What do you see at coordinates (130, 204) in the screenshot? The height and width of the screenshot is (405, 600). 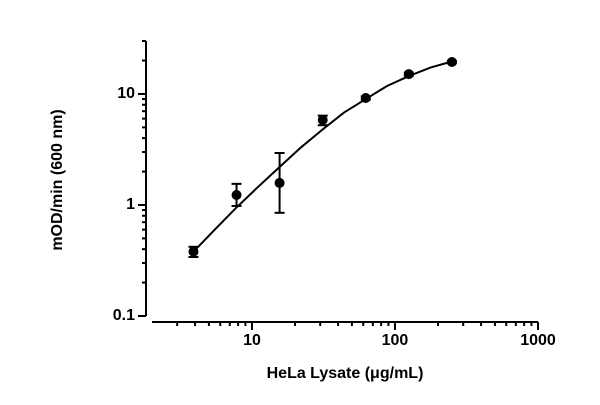 I see `y-tick-label: 1` at bounding box center [130, 204].